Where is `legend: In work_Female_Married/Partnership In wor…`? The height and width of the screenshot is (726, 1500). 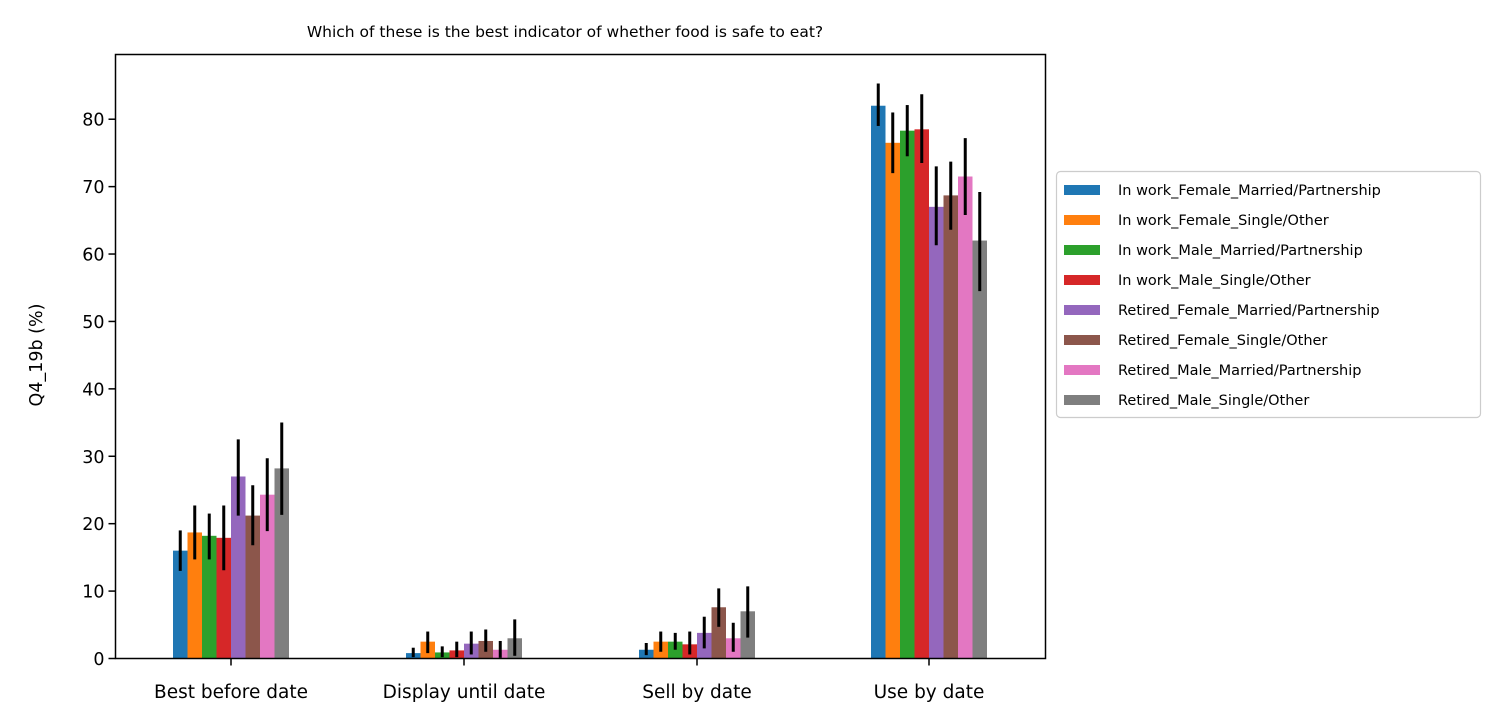
legend: In work_Female_Married/Partnership In wor… is located at coordinates (1268, 294).